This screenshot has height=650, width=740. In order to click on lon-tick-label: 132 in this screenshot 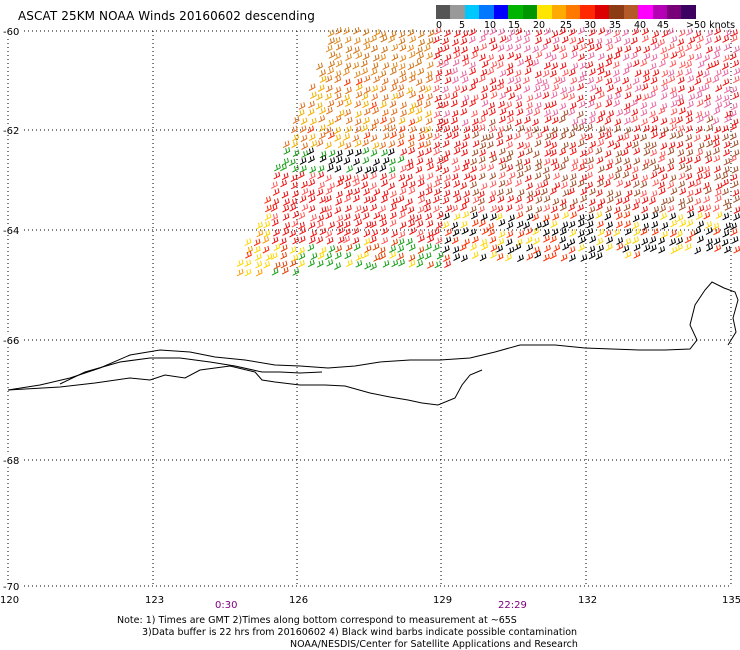, I will do `click(587, 600)`.